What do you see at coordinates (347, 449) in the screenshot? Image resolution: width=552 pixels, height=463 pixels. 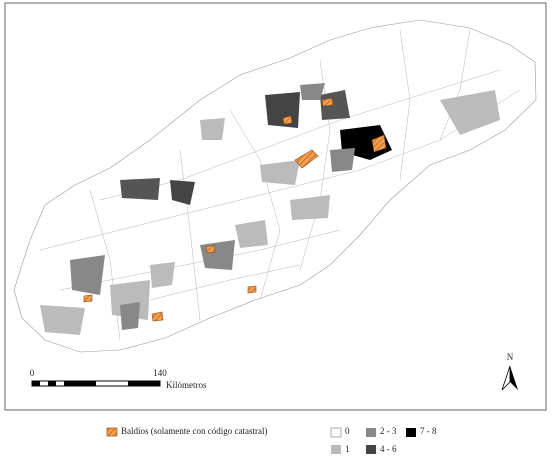 I see `legend-class: 1` at bounding box center [347, 449].